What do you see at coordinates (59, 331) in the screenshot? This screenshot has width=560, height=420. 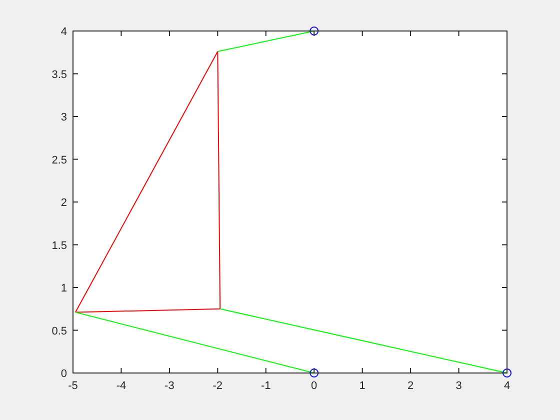 I see `y-tick-label: 0.5` at bounding box center [59, 331].